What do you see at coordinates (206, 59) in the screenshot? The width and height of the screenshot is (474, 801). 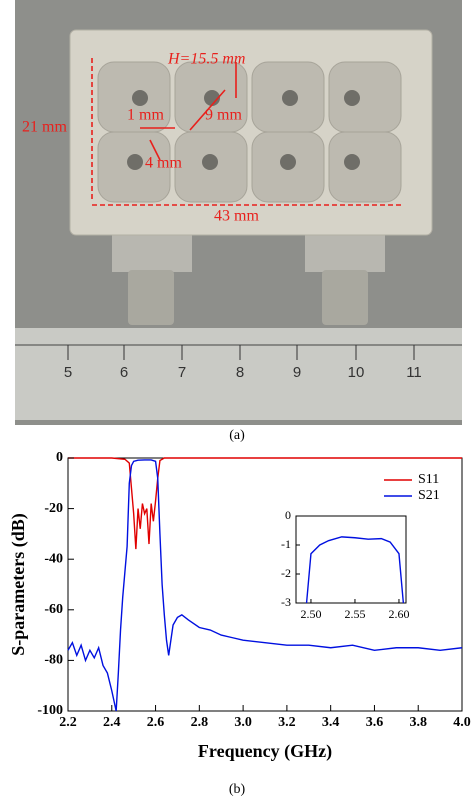 I see `annotation: H=15.5 mm` at bounding box center [206, 59].